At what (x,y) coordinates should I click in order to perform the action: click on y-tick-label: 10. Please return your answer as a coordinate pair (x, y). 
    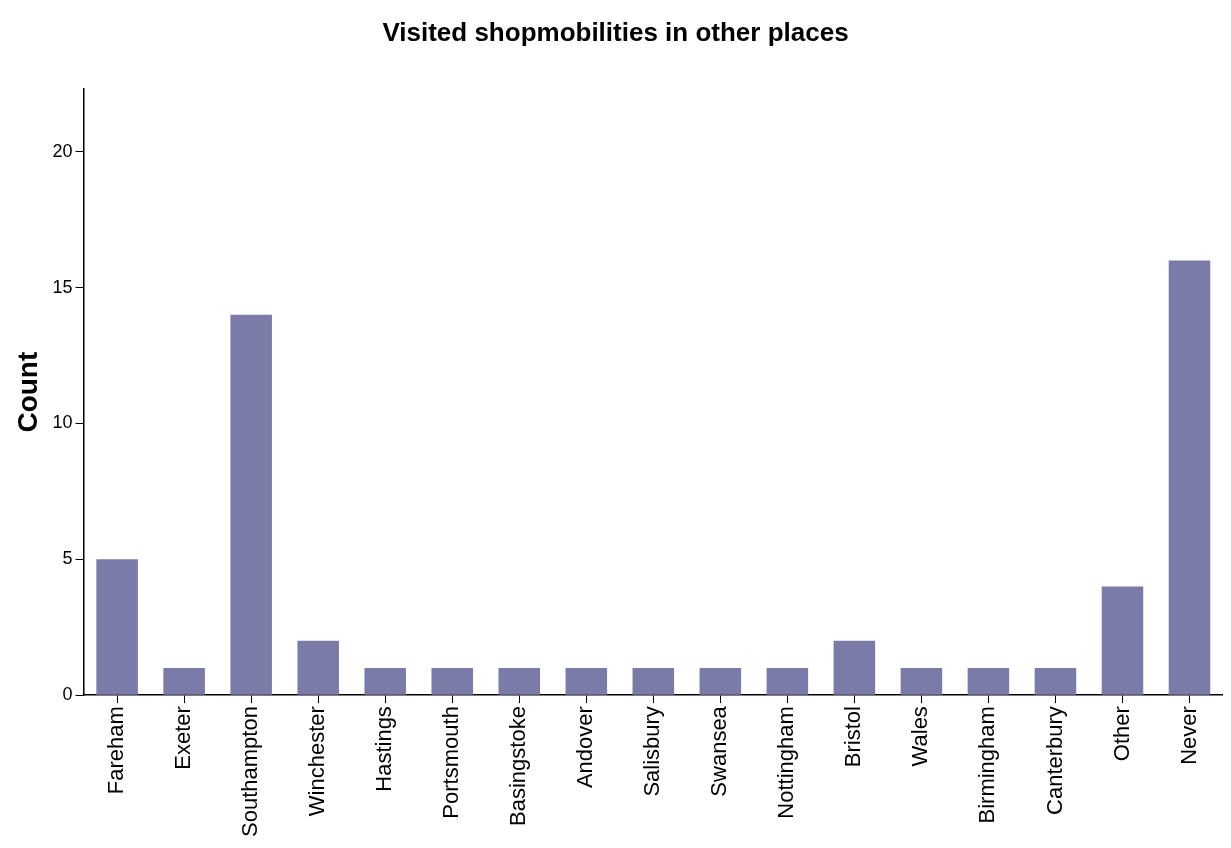
    Looking at the image, I should click on (62, 422).